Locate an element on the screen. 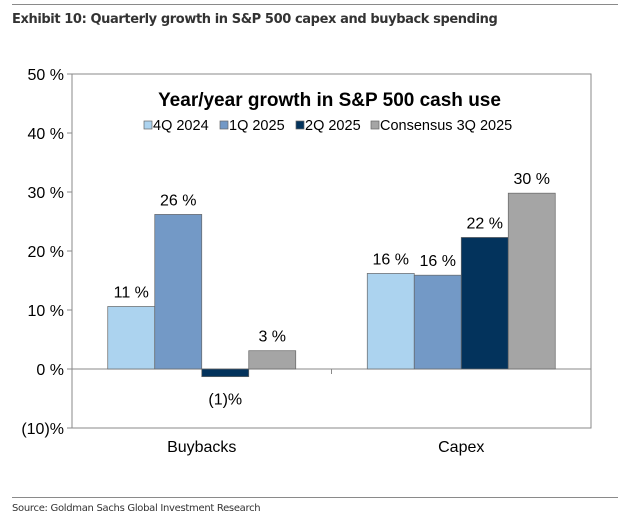 This screenshot has width=618, height=524. data-label: 3 % is located at coordinates (272, 337).